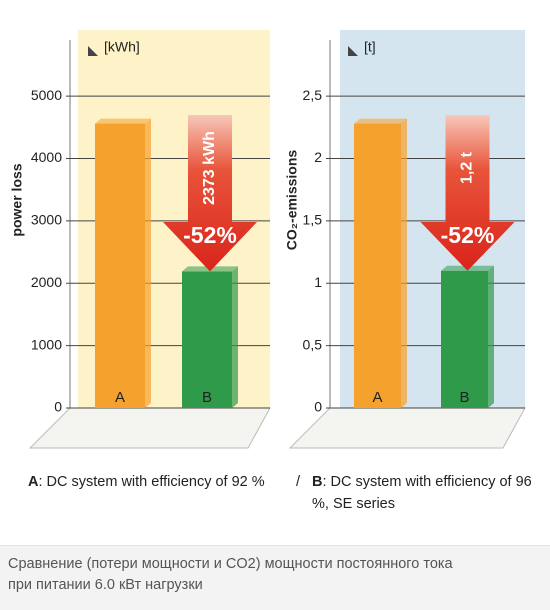 The image size is (550, 610). I want to click on y-axis-label: CO₂-emissions, so click(292, 200).